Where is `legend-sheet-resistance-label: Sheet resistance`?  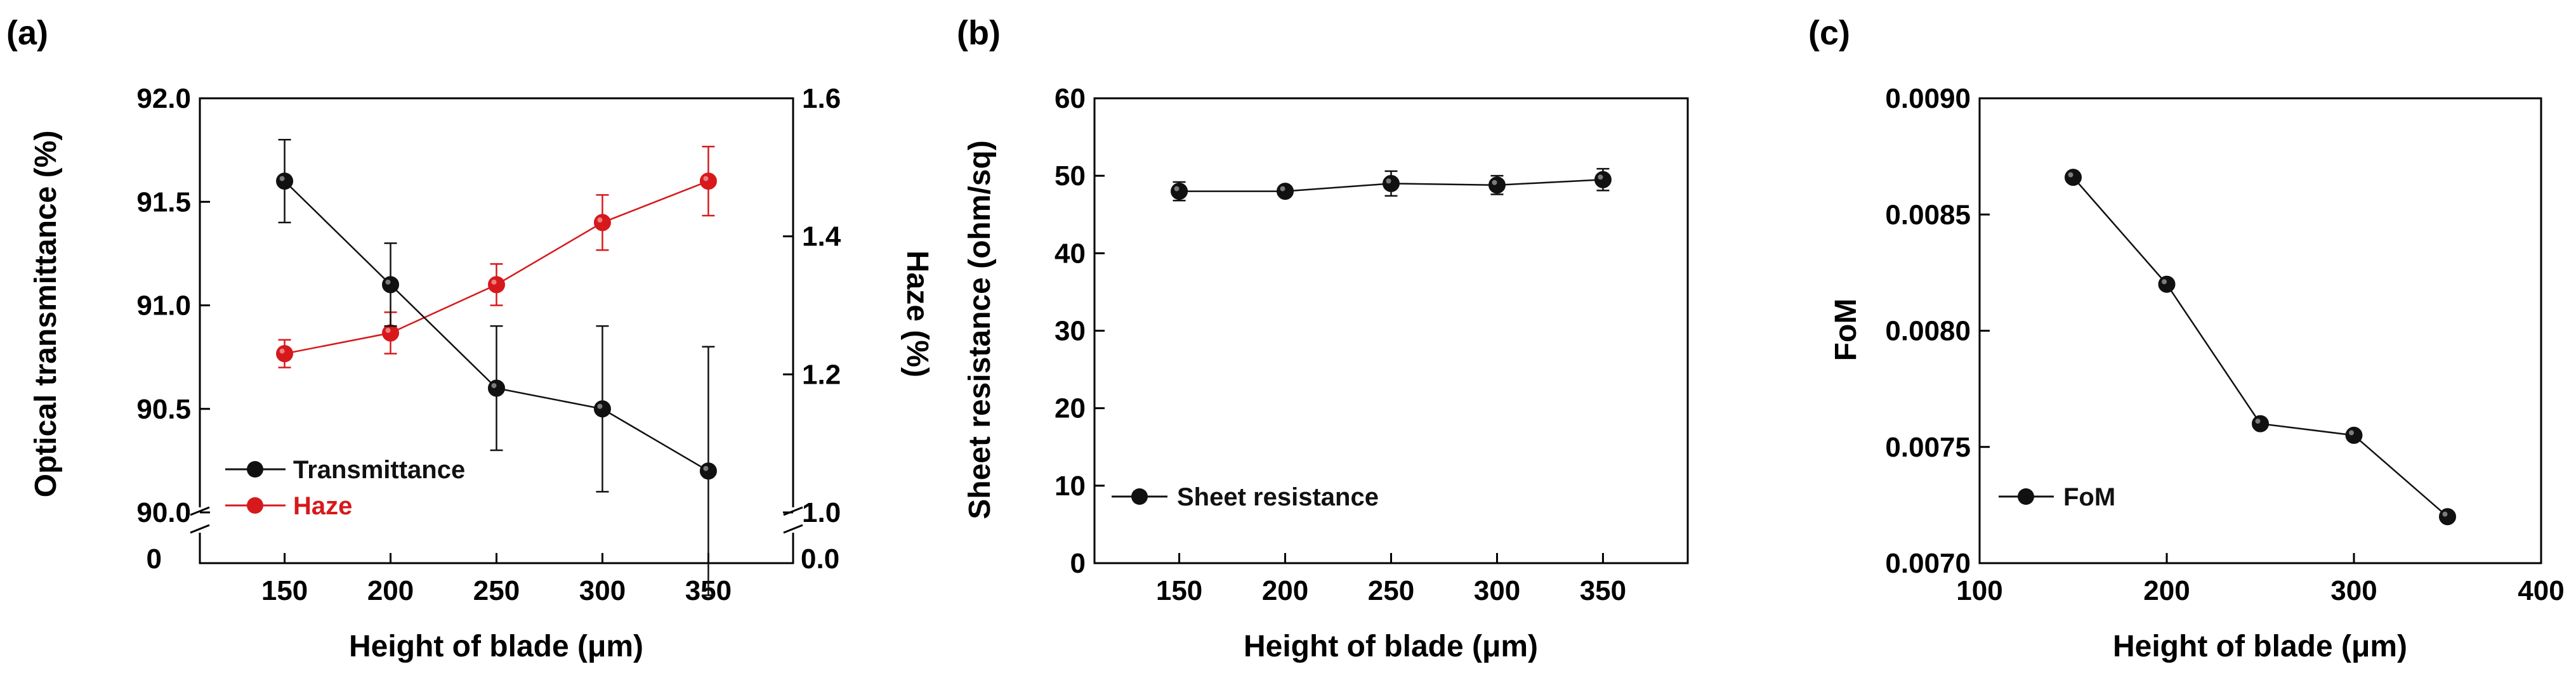
legend-sheet-resistance-label: Sheet resistance is located at coordinates (1278, 497).